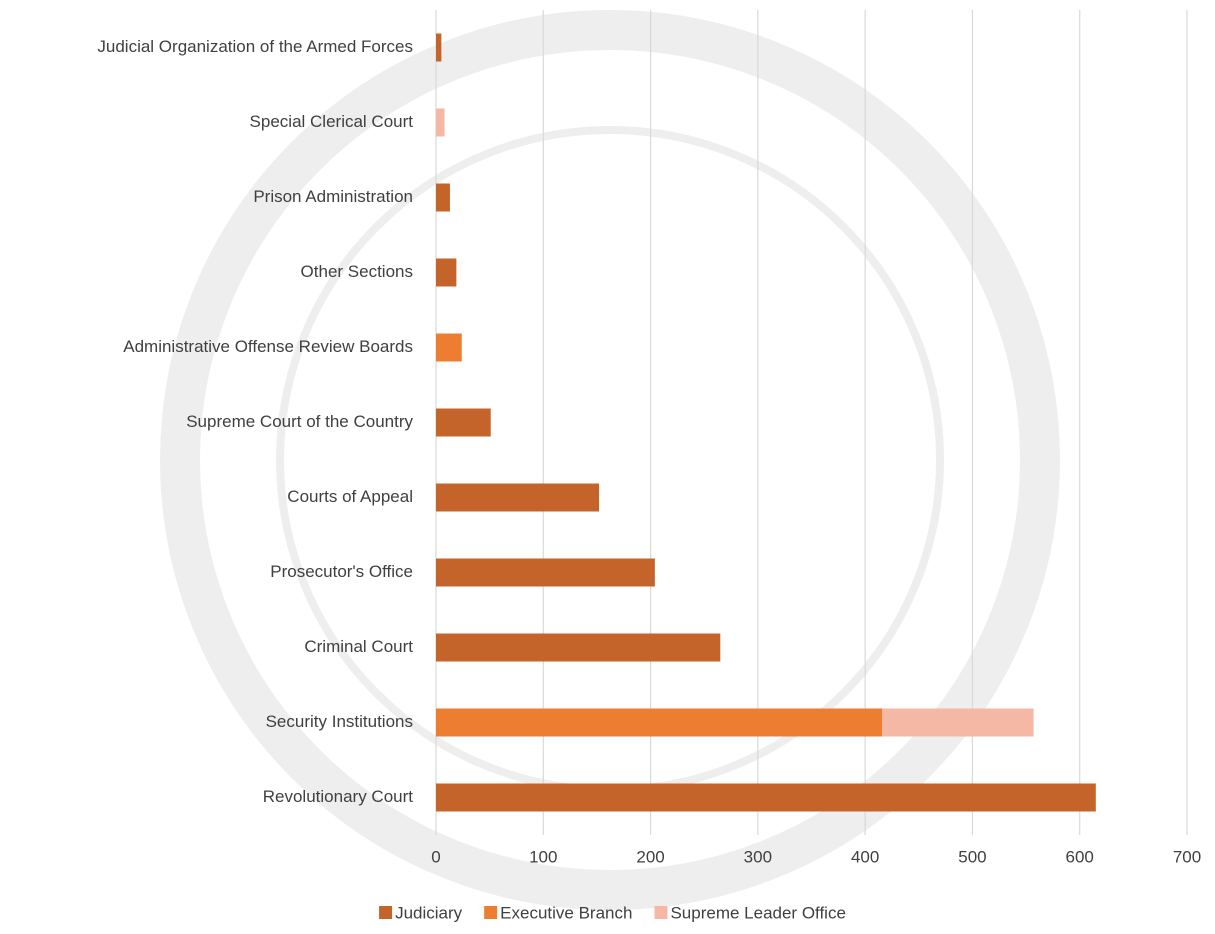 The height and width of the screenshot is (934, 1215). Describe the element at coordinates (972, 856) in the screenshot. I see `x-tick-label: 500` at that location.